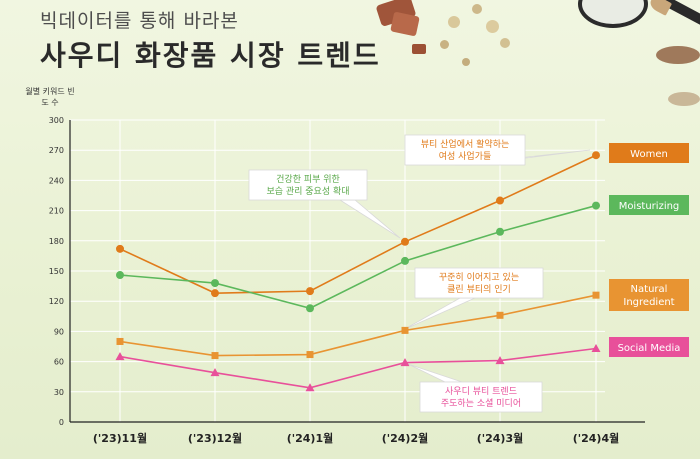 The image size is (700, 459). I want to click on y-tick-label: 0, so click(61, 422).